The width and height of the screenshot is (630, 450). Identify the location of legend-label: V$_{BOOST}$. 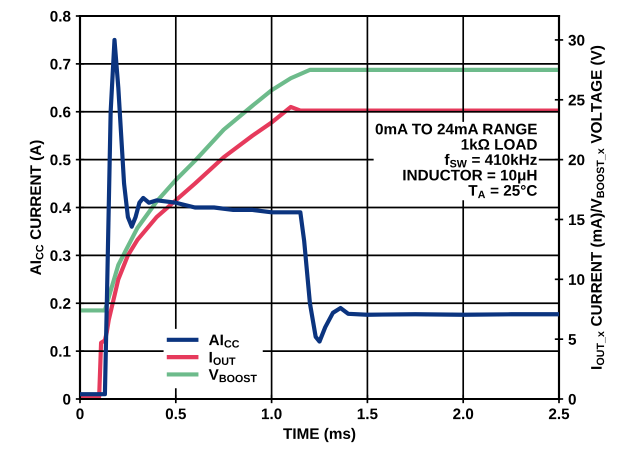
(232, 375).